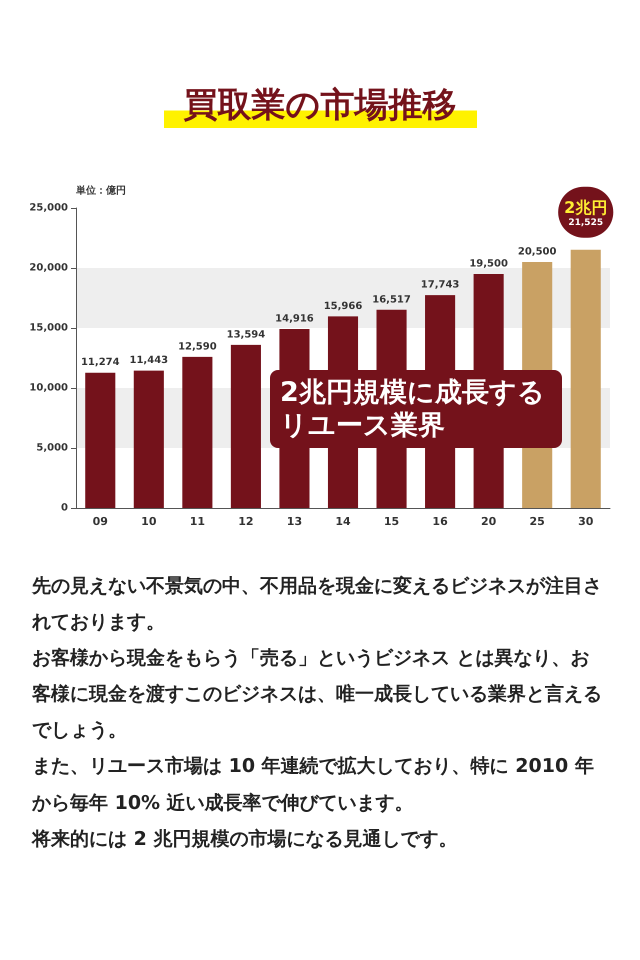 This screenshot has width=640, height=960. What do you see at coordinates (586, 223) in the screenshot?
I see `data-label: 21,525` at bounding box center [586, 223].